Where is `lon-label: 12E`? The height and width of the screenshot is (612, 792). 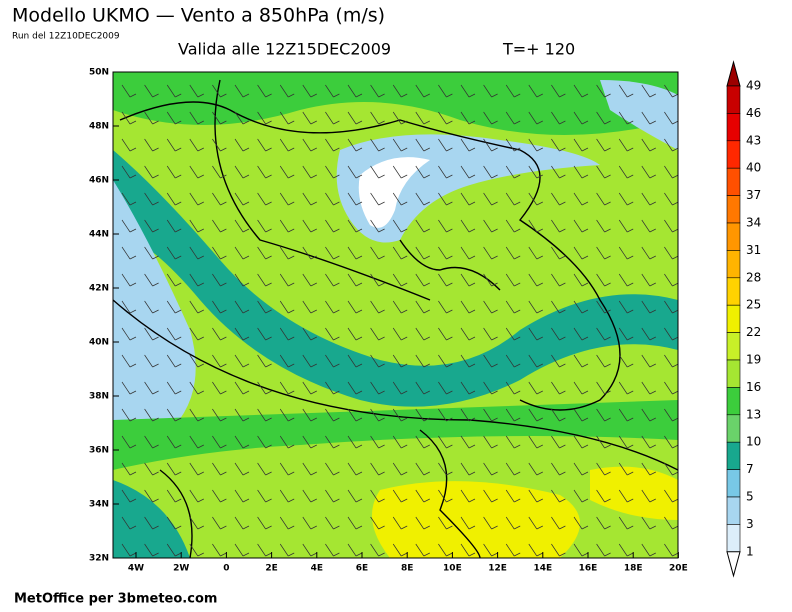 lon-label: 12E is located at coordinates (497, 569).